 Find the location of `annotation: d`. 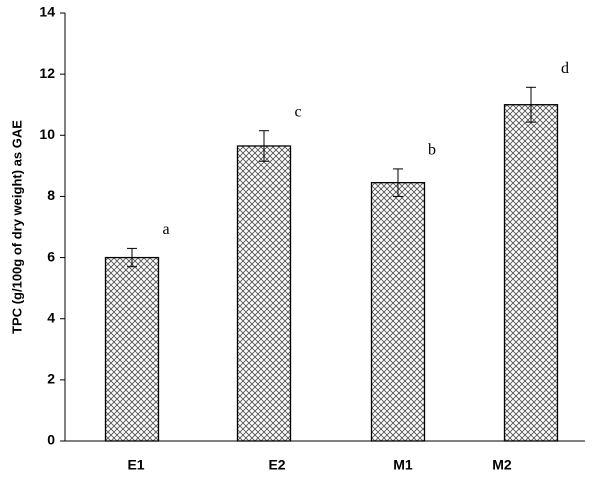

annotation: d is located at coordinates (565, 68).